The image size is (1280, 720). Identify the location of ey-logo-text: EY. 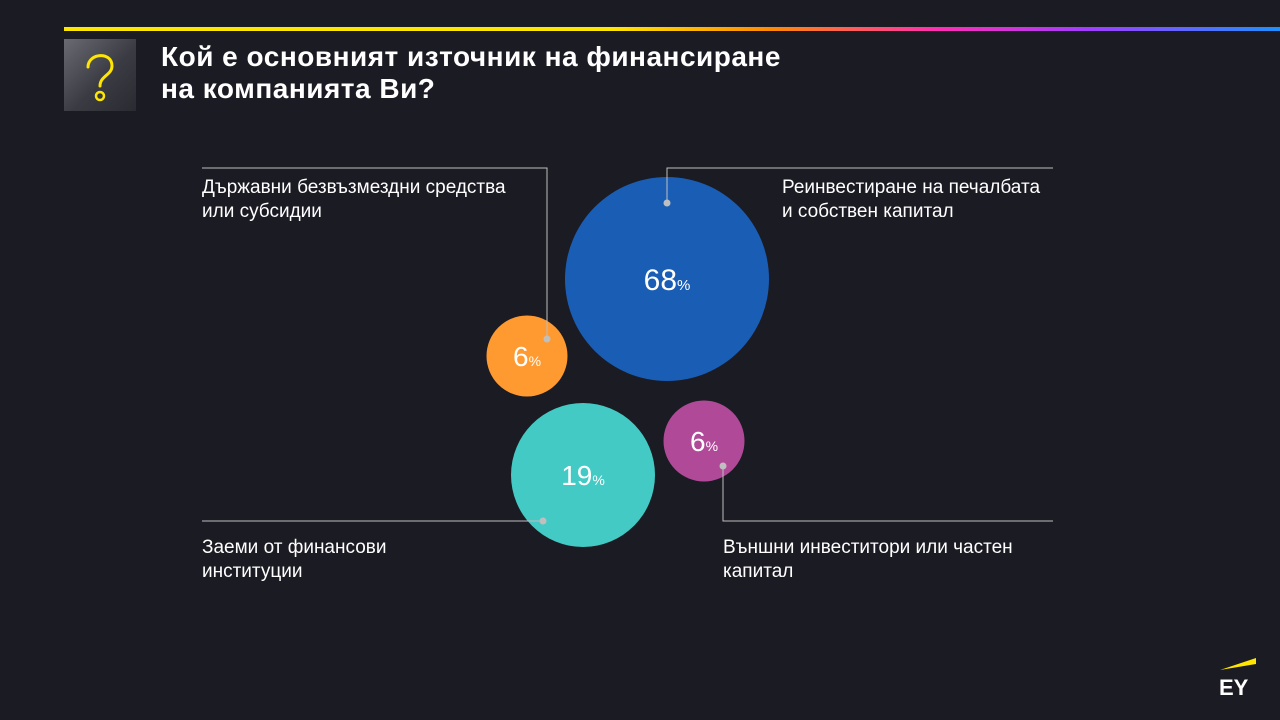
(1234, 686).